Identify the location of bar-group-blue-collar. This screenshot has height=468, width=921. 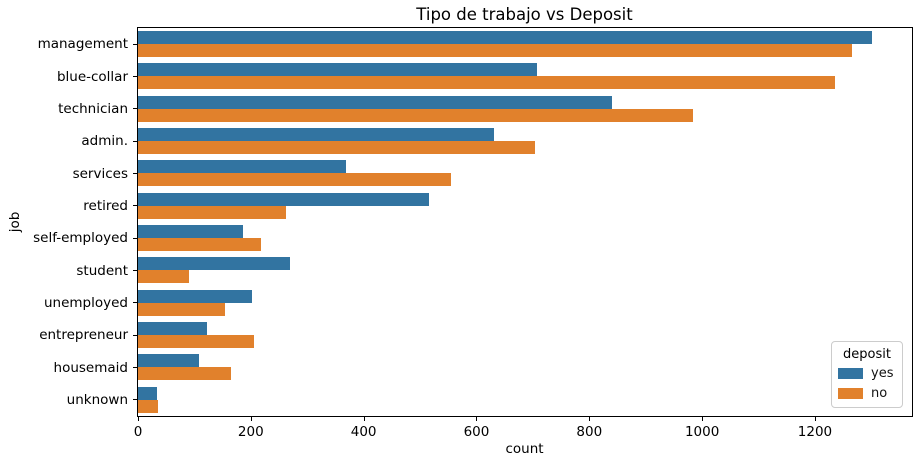
(525, 76).